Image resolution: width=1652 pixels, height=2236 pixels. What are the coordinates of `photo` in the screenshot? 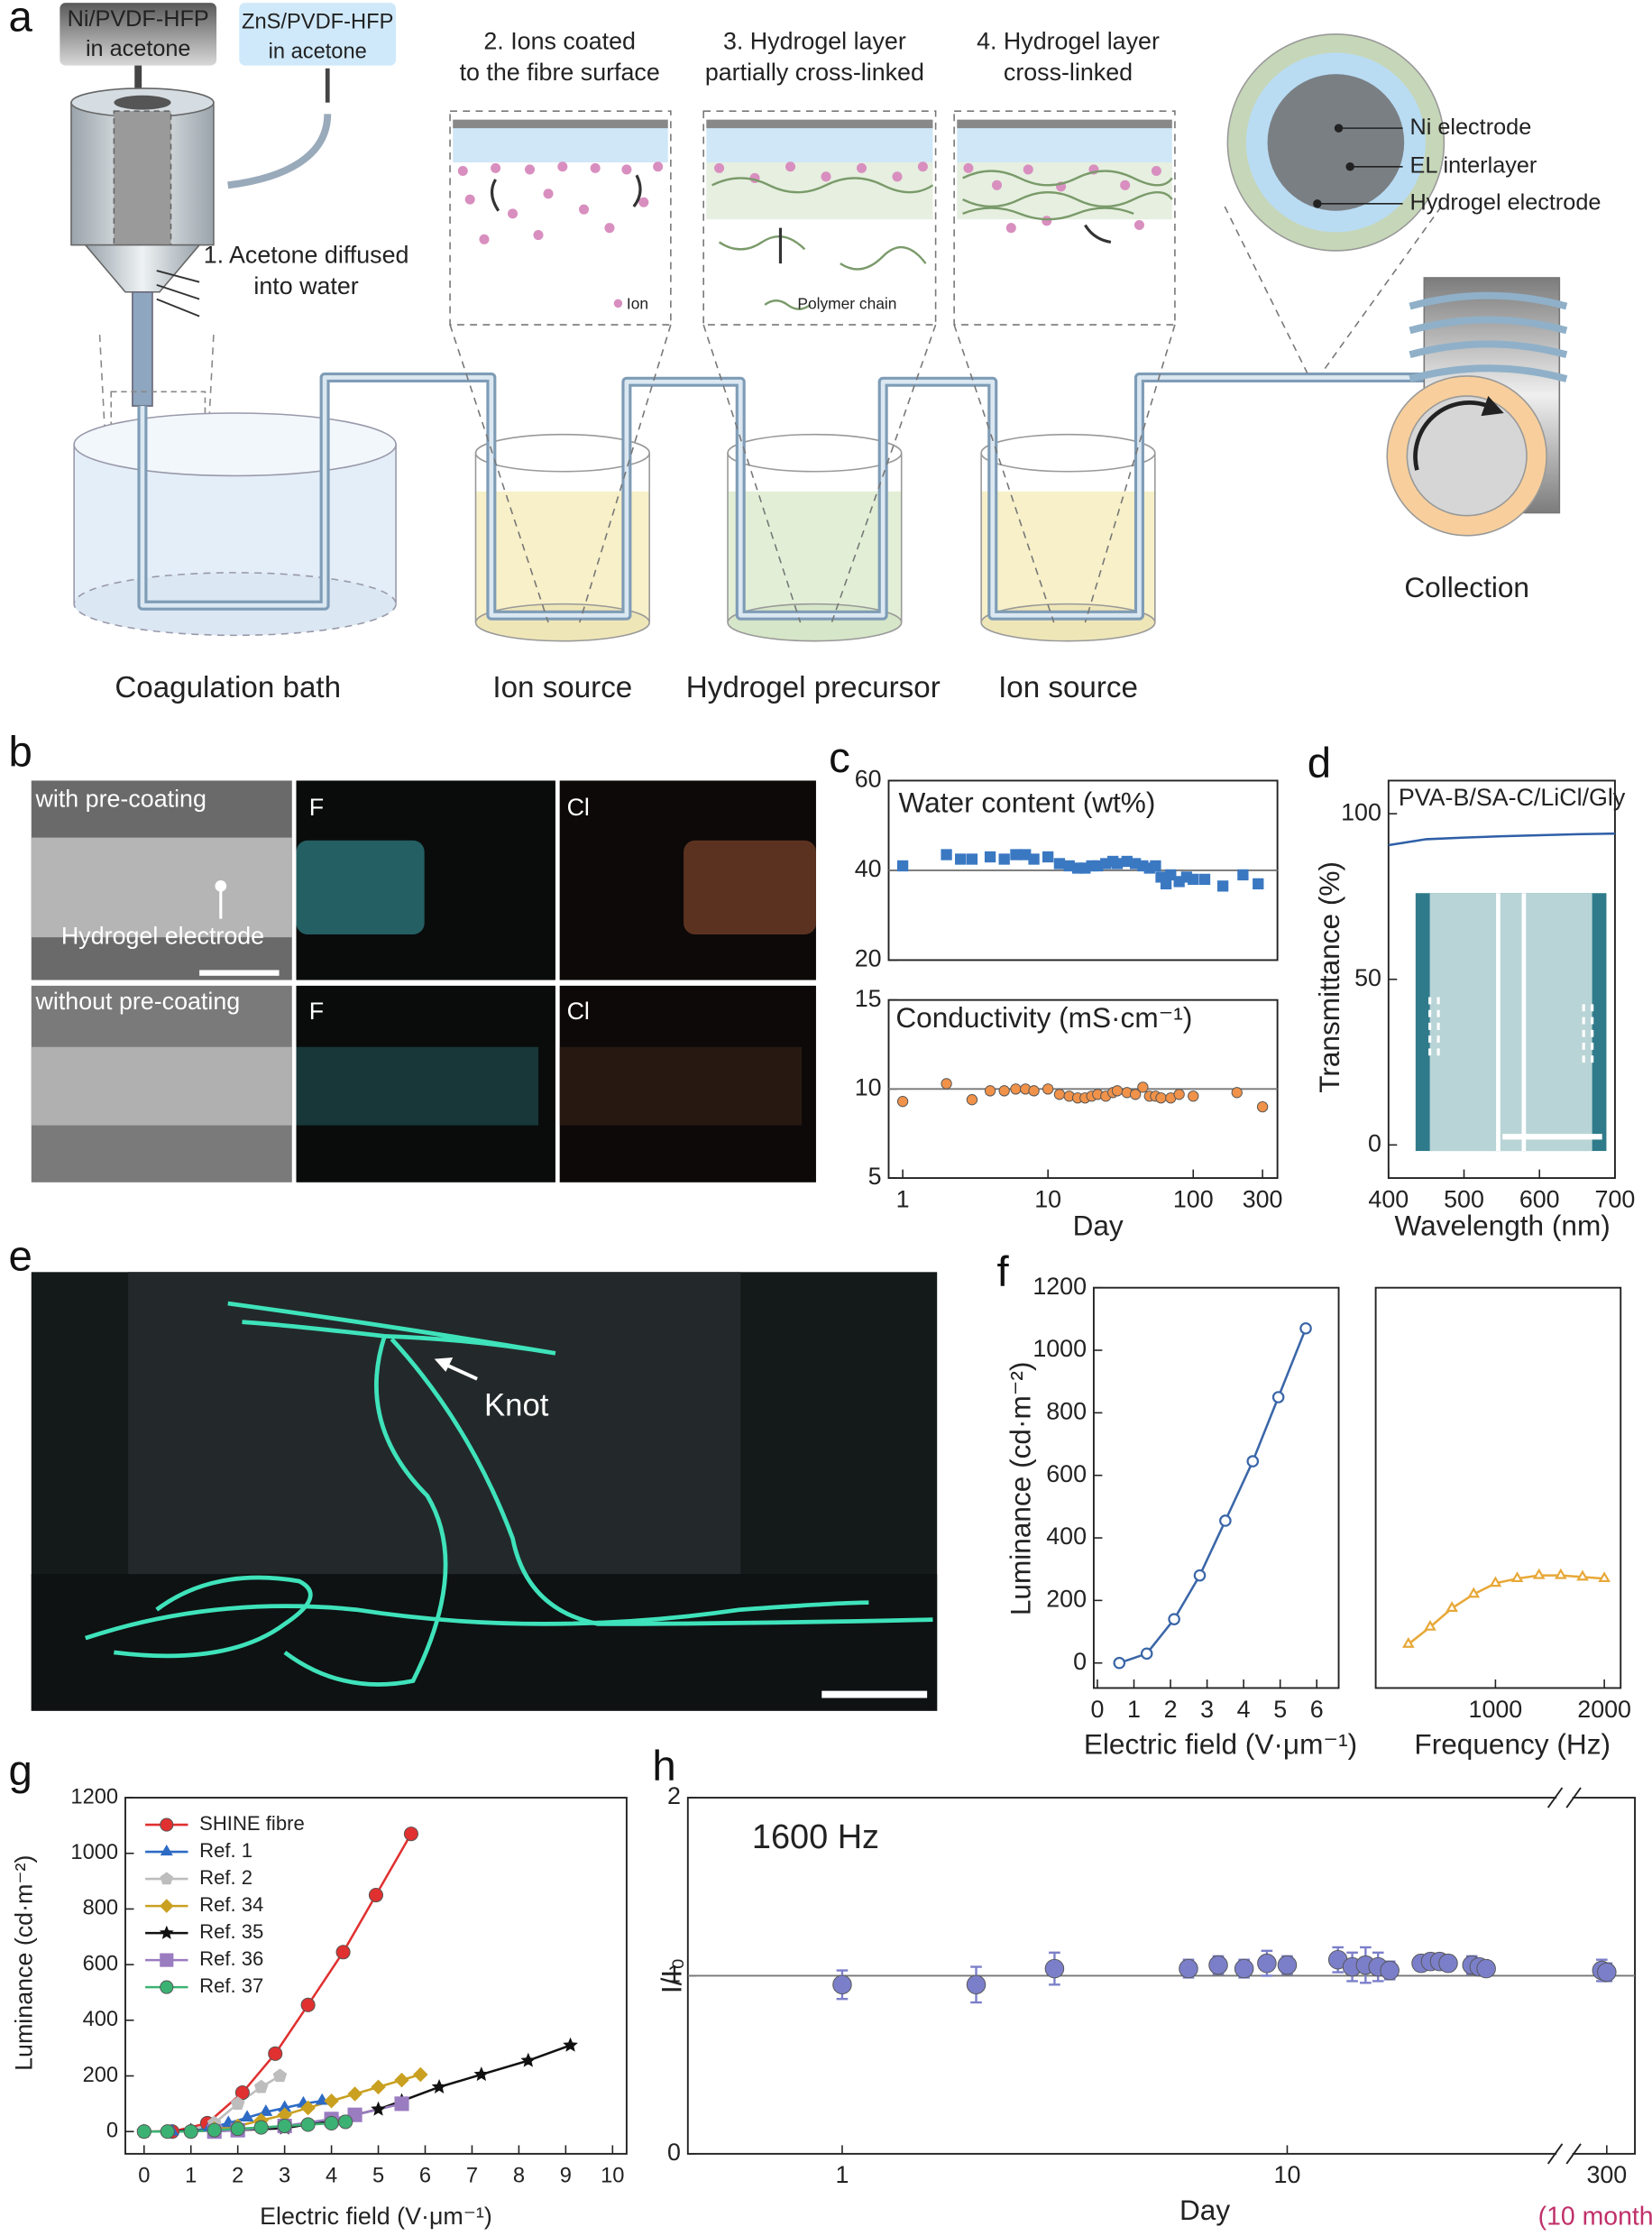 It's located at (1511, 1022).